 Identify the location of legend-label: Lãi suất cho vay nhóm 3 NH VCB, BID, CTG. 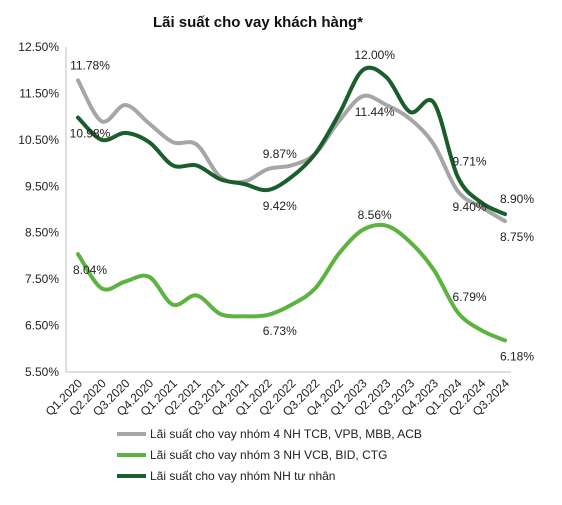
(268, 455).